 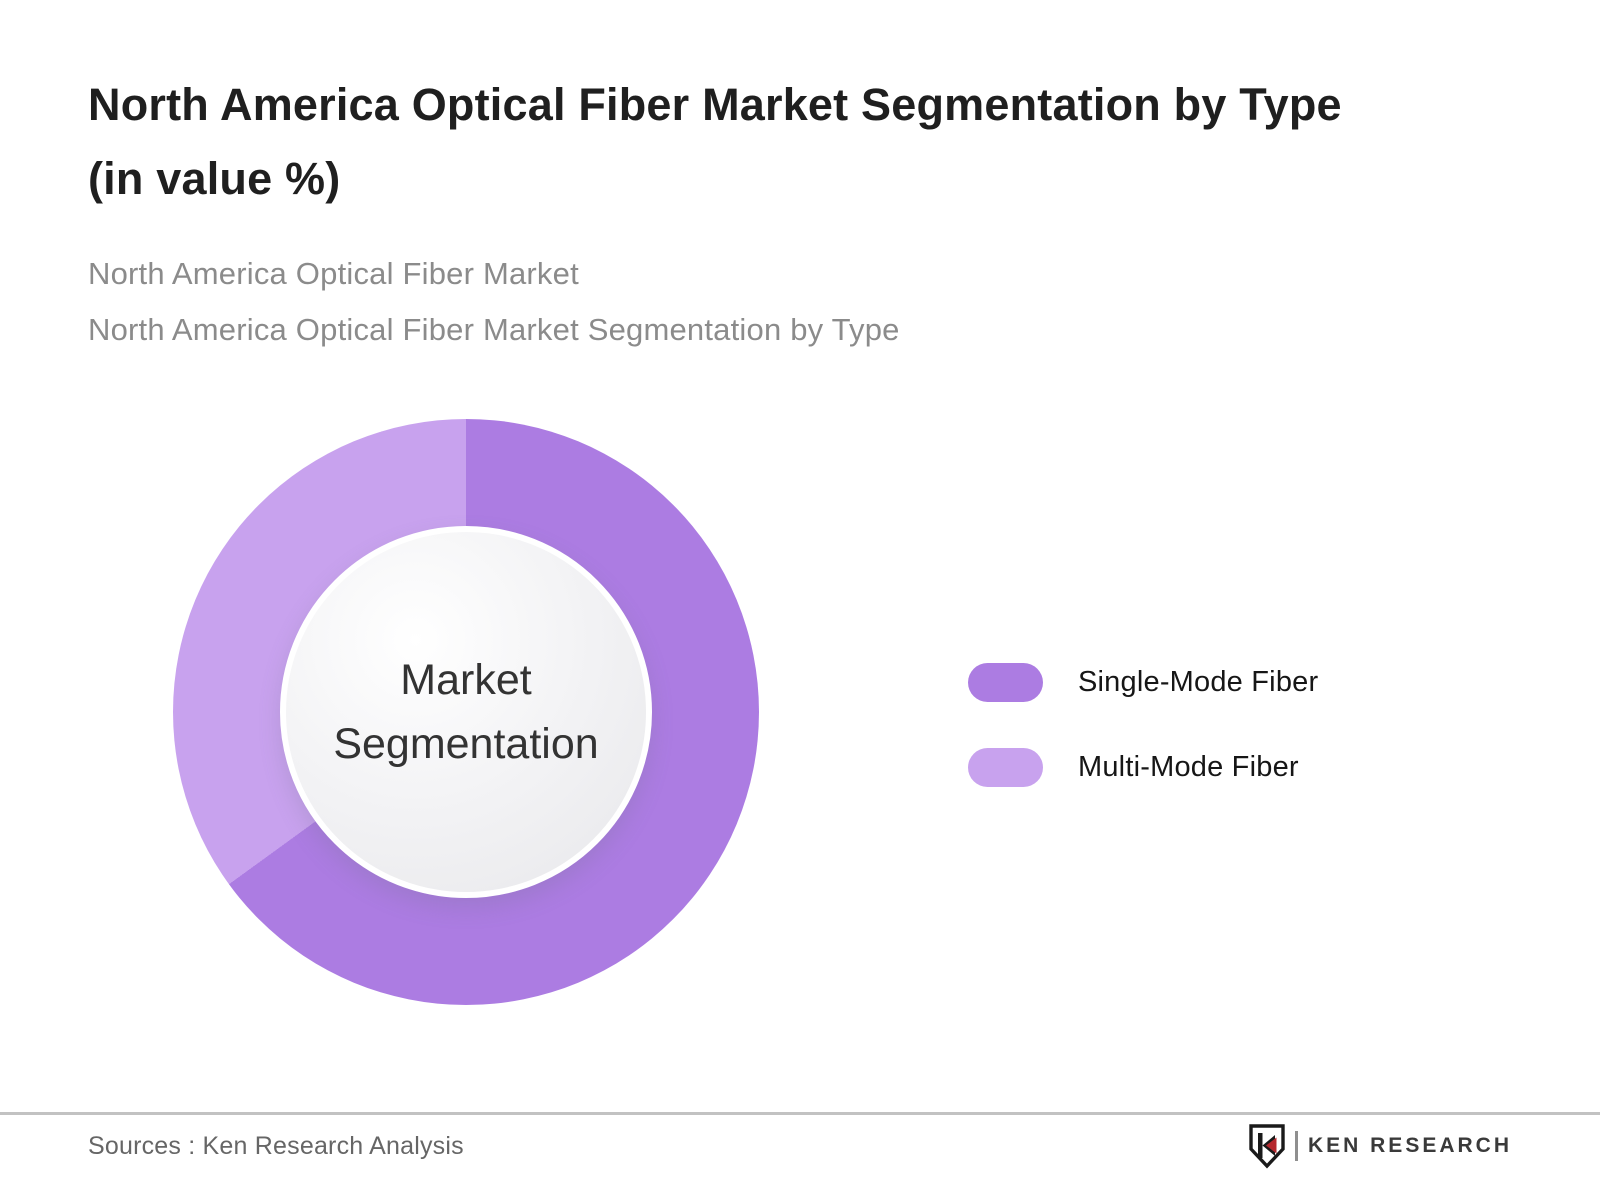 I want to click on logo-separator, so click(x=1296, y=1146).